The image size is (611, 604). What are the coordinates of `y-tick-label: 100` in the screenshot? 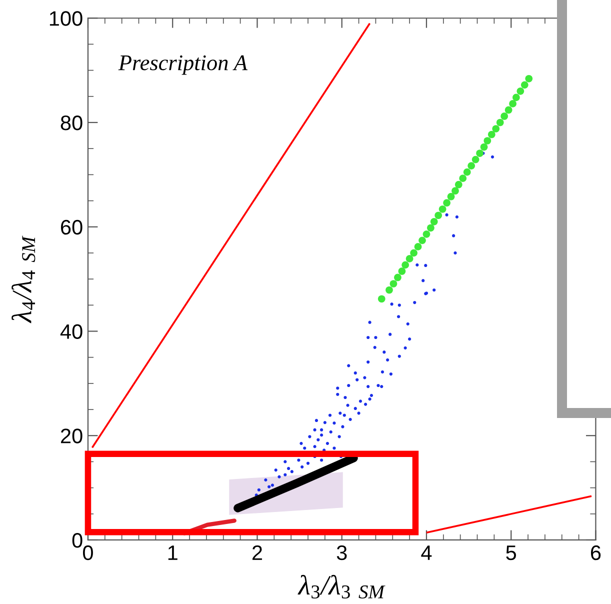 It's located at (66, 18).